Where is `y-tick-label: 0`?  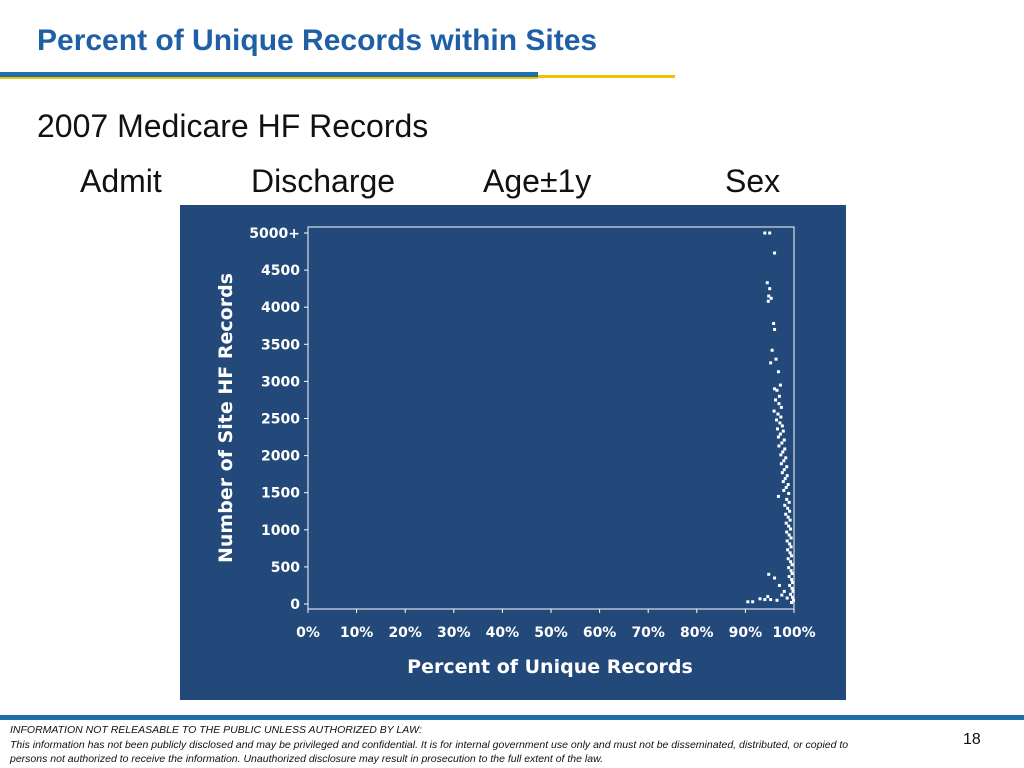 y-tick-label: 0 is located at coordinates (295, 605).